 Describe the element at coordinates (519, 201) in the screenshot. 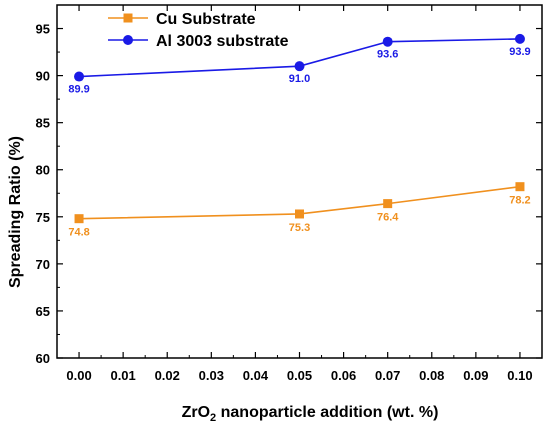

I see `cu-data-label: 78.2` at that location.